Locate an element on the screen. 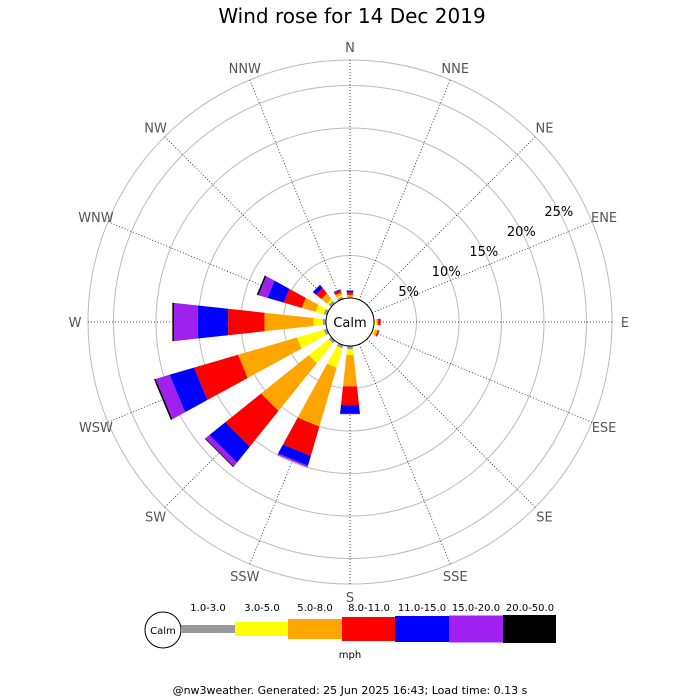 The image size is (700, 700). direction-label-ese: ESE is located at coordinates (604, 428).